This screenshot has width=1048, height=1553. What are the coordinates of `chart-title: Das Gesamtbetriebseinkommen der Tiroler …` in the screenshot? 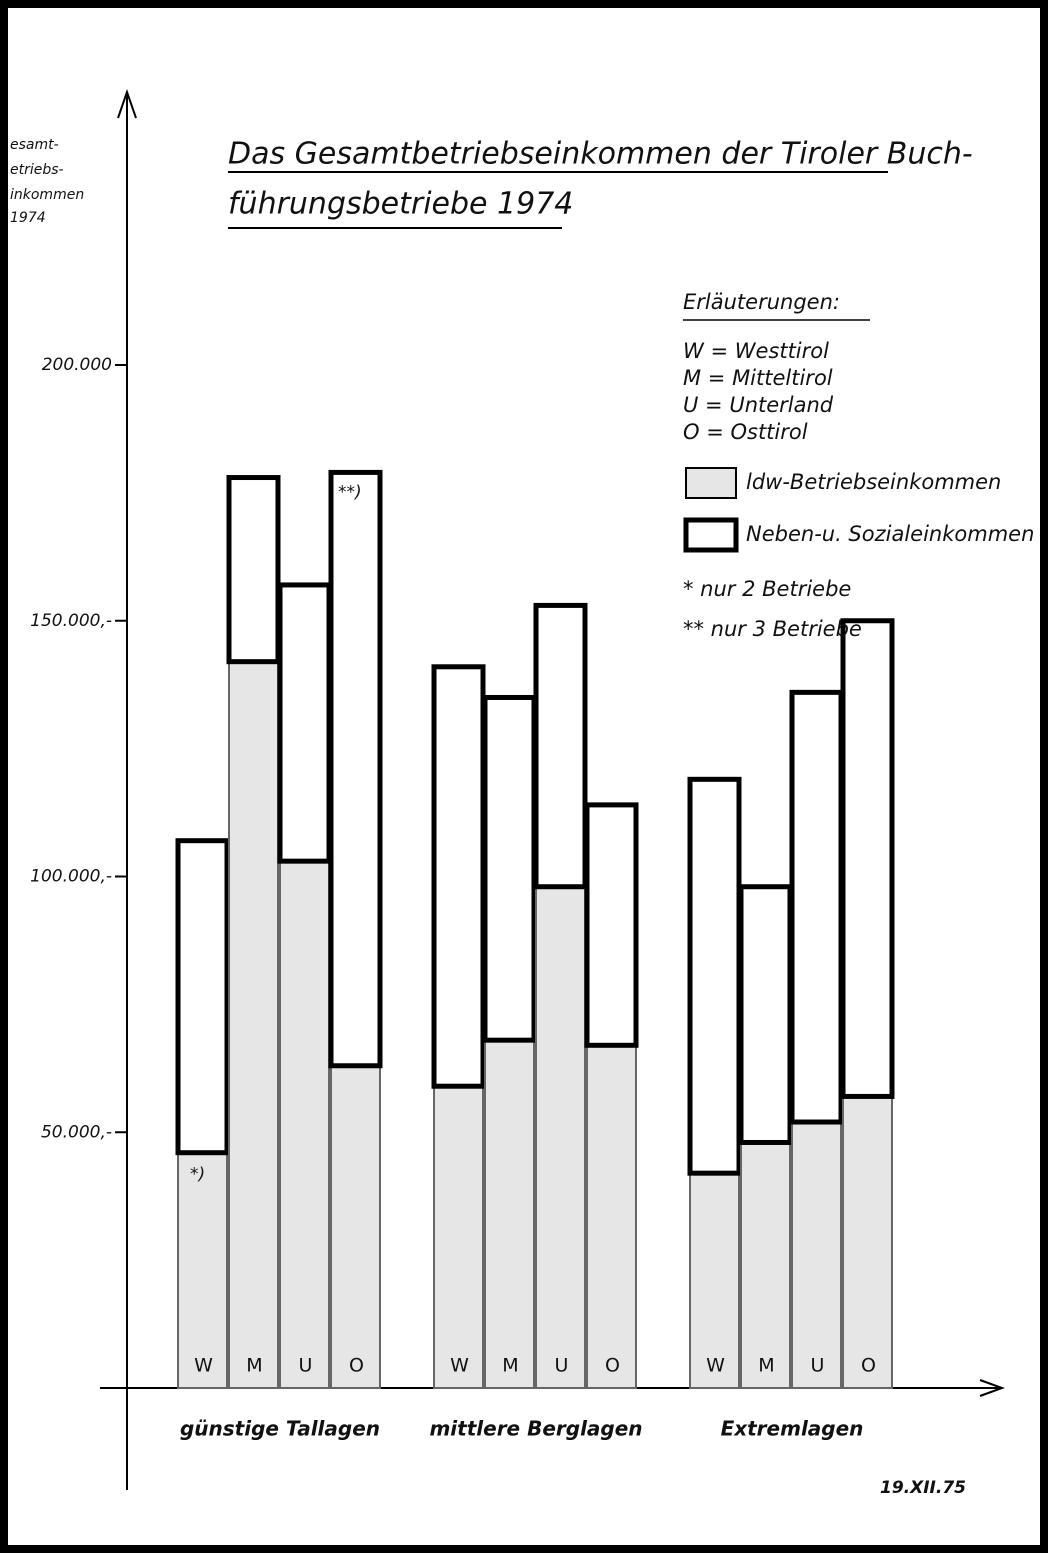 It's located at (600, 154).